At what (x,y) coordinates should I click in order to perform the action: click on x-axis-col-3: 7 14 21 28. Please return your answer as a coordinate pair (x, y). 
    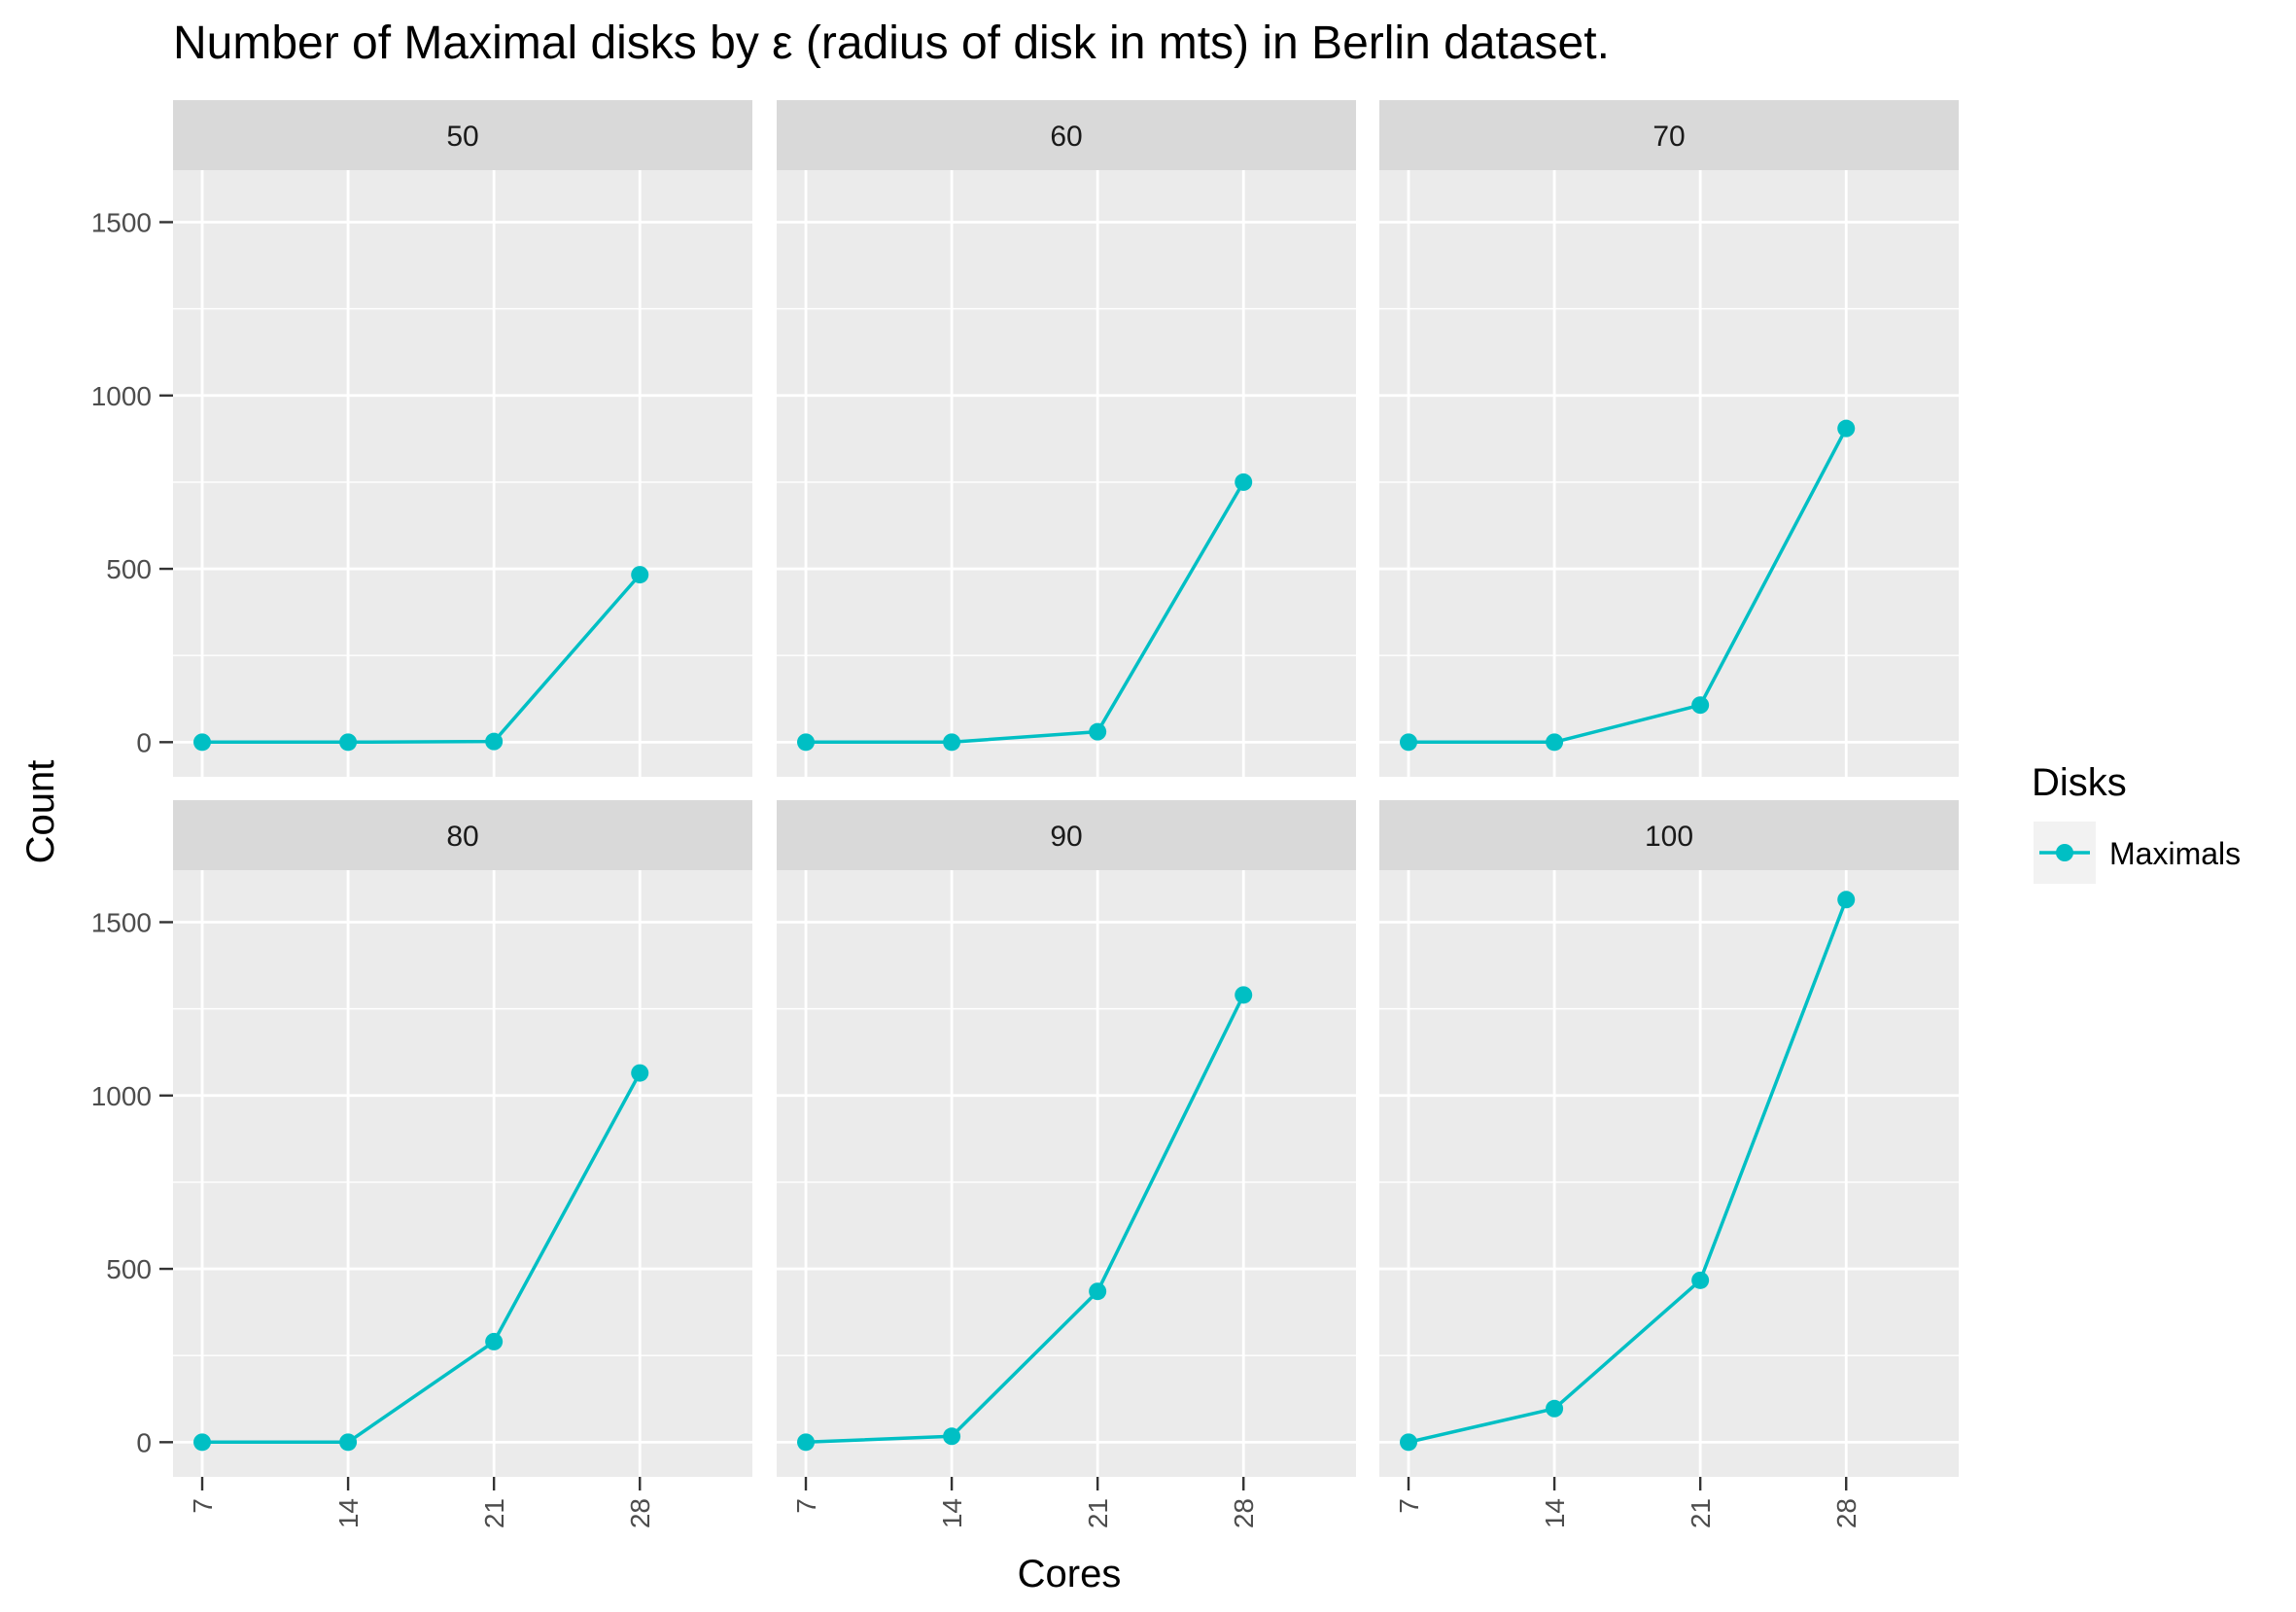
    Looking at the image, I should click on (1627, 1502).